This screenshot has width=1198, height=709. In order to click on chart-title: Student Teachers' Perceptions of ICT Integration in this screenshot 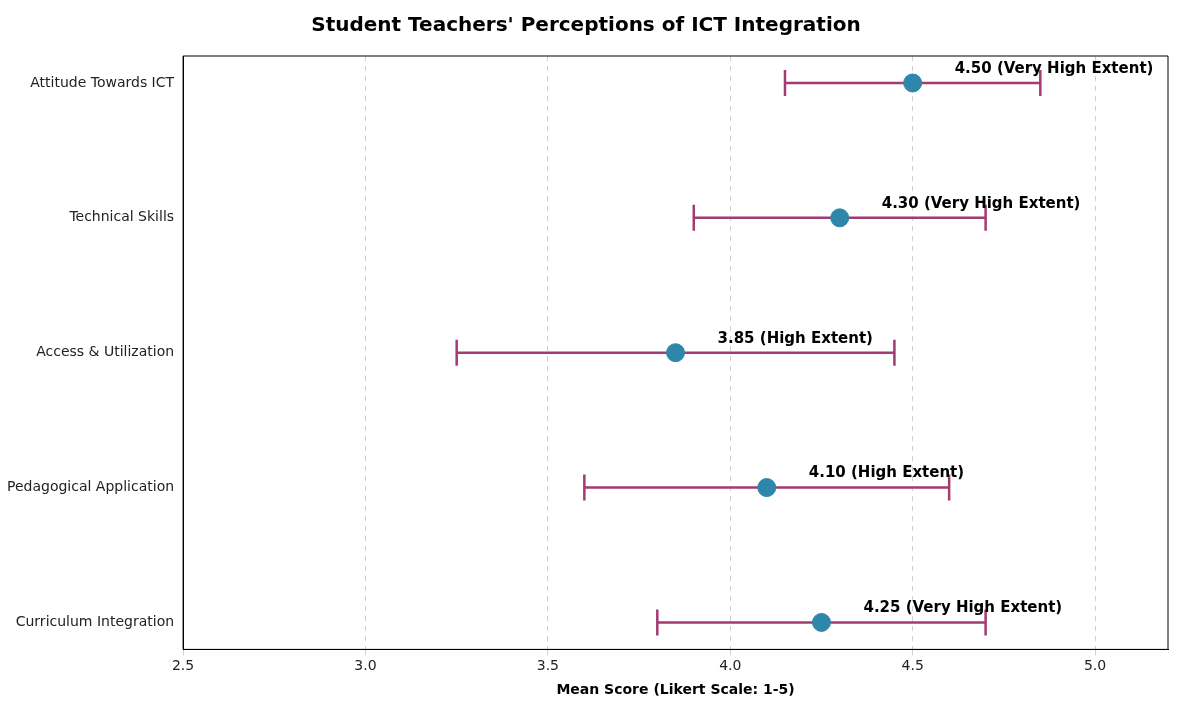, I will do `click(586, 24)`.